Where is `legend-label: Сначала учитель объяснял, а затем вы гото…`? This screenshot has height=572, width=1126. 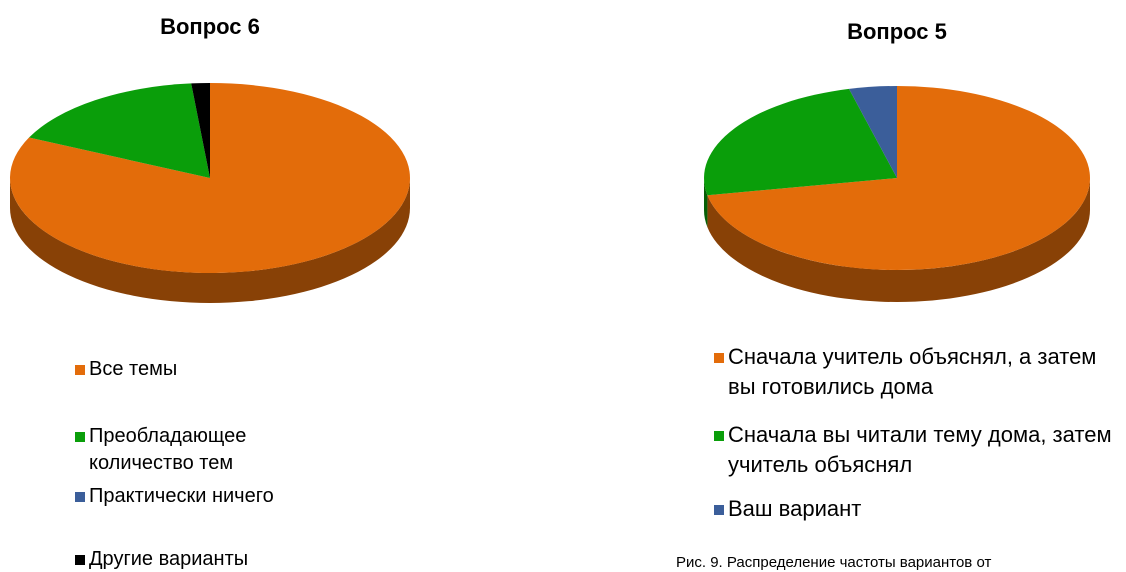
legend-label: Сначала учитель объяснял, а затем вы гото… is located at coordinates (912, 371).